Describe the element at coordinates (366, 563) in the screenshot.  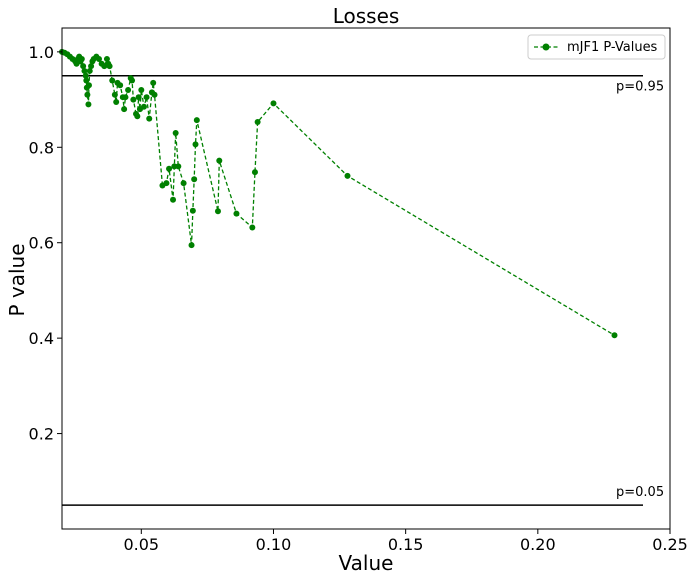
I see `x-axis-label: Value` at that location.